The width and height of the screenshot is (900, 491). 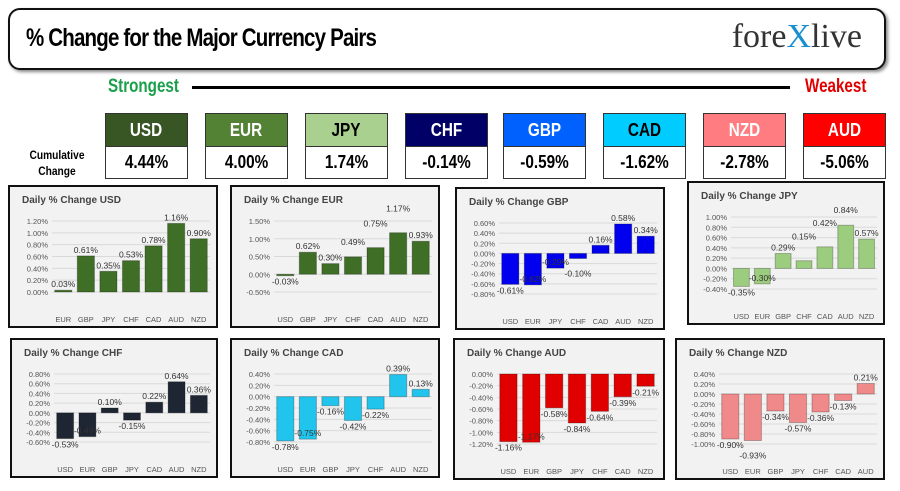 What do you see at coordinates (73, 353) in the screenshot?
I see `chart-title: Daily % Change CHF` at bounding box center [73, 353].